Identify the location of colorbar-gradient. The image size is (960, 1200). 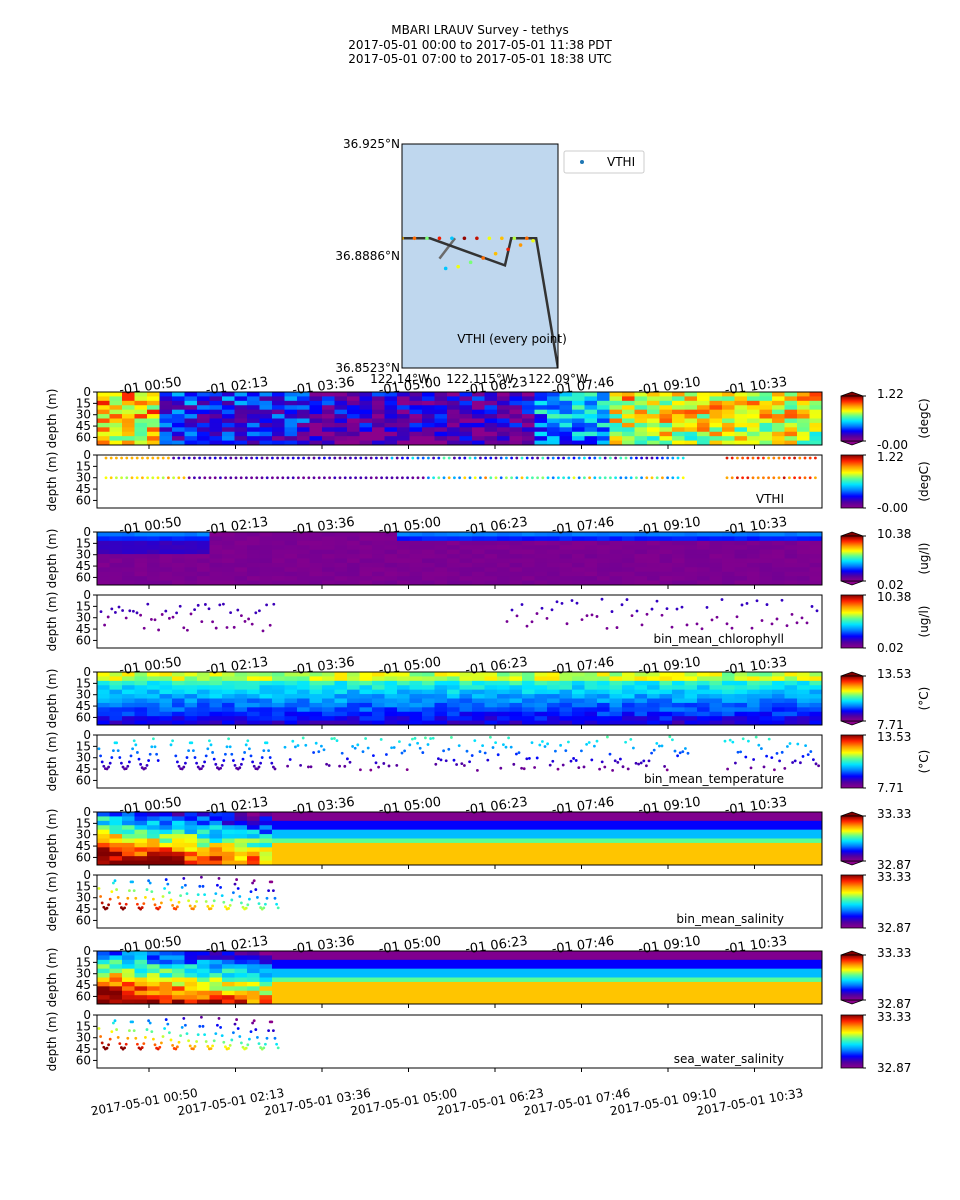
(852, 1041).